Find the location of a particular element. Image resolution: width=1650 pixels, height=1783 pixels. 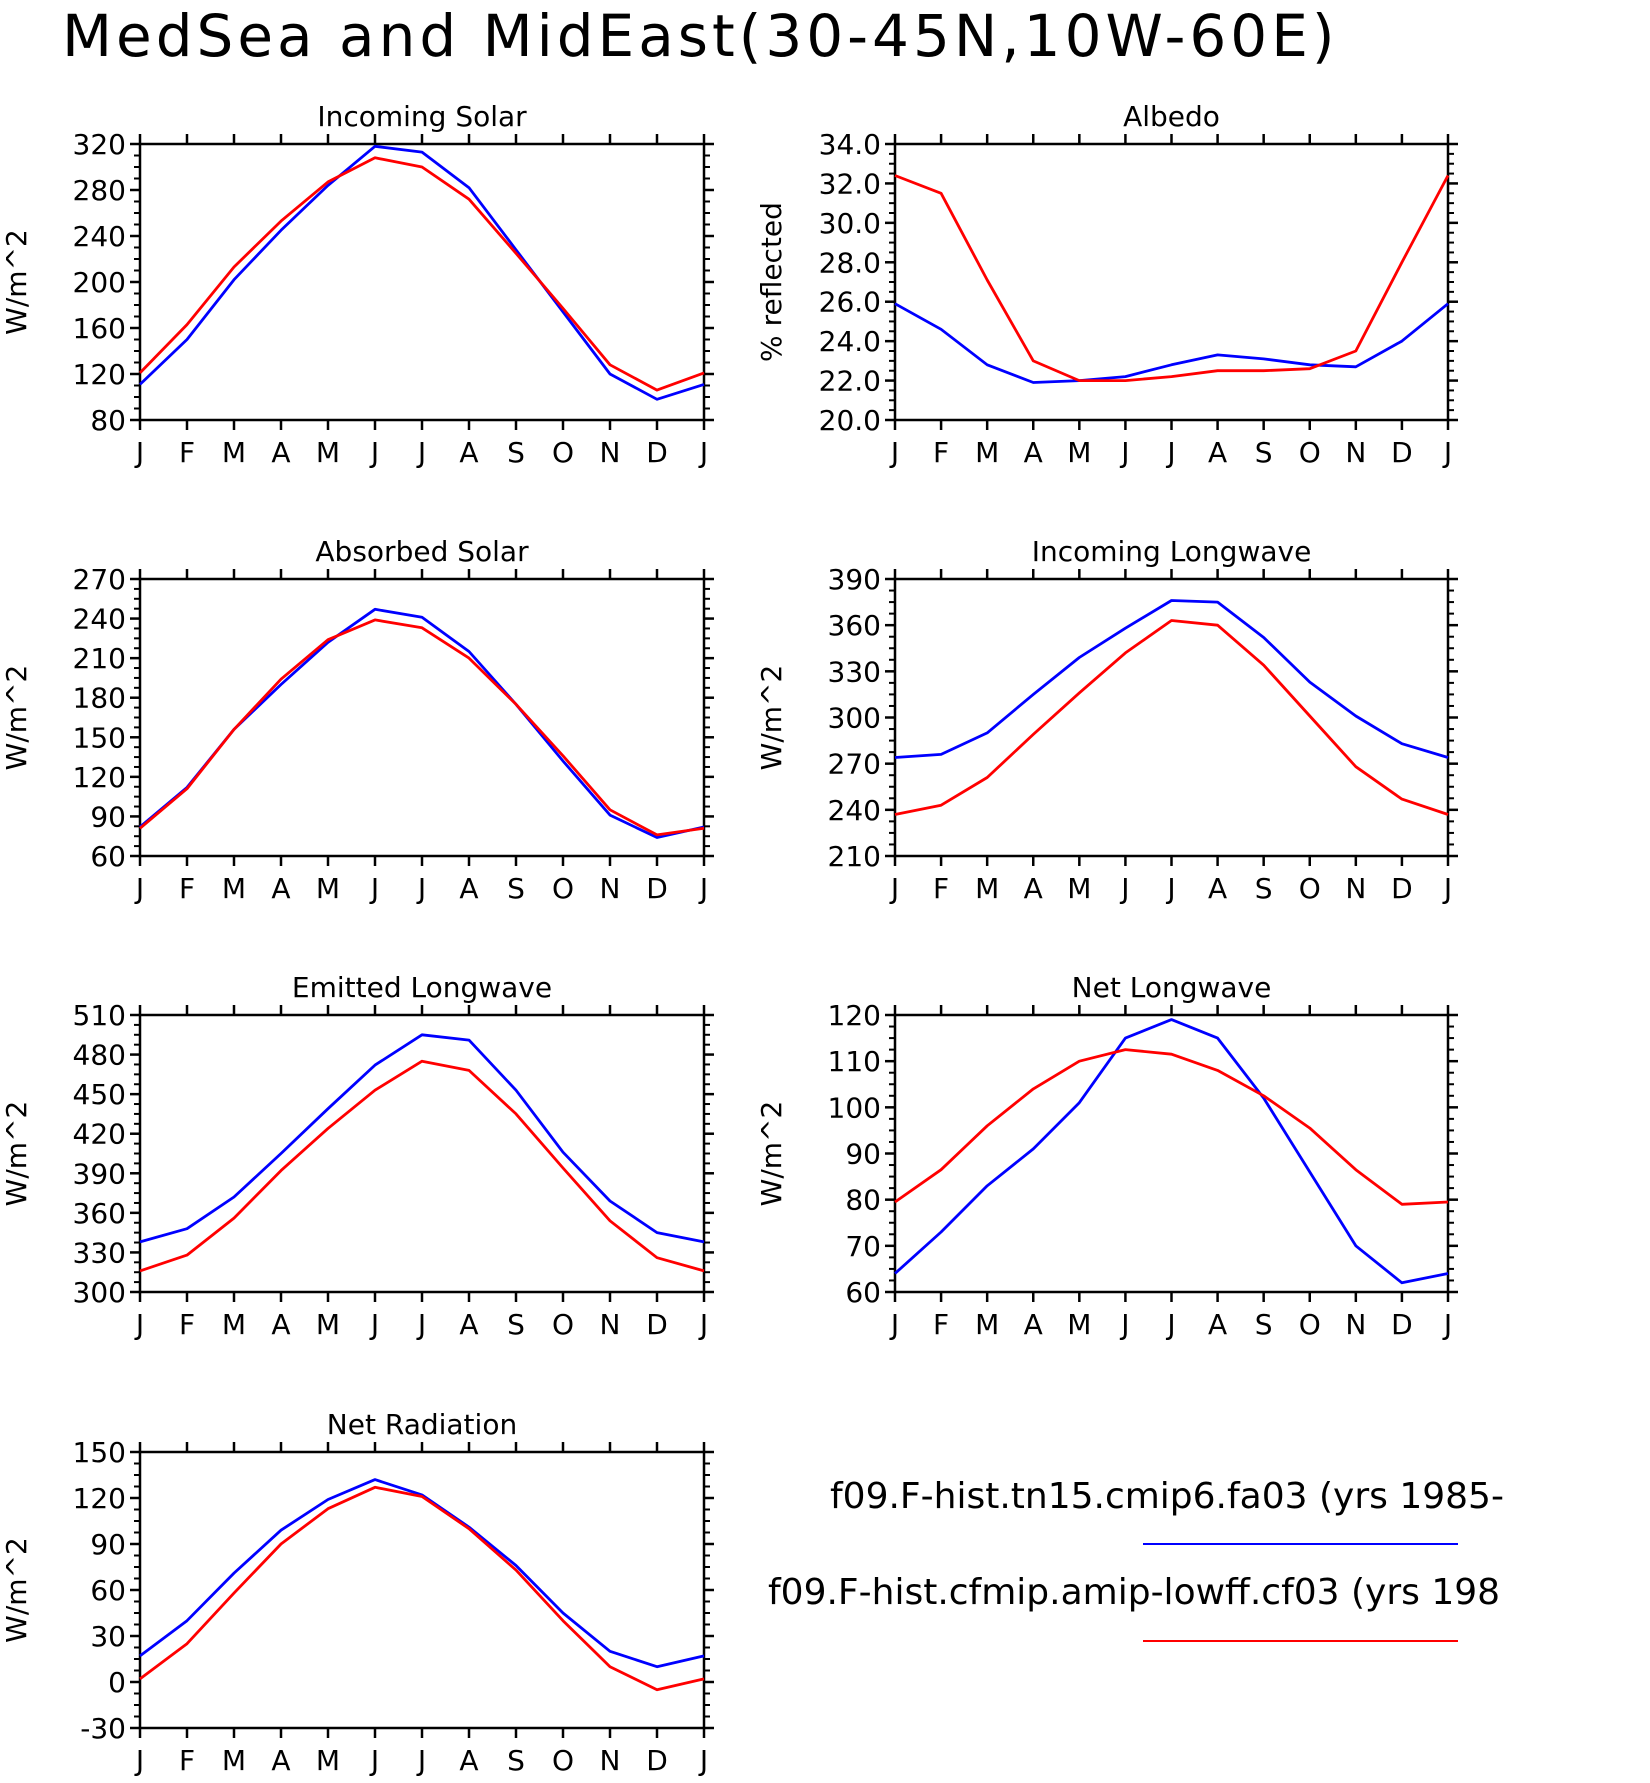

emitted-longwave-y-tick-label: 360 is located at coordinates (99, 1213).